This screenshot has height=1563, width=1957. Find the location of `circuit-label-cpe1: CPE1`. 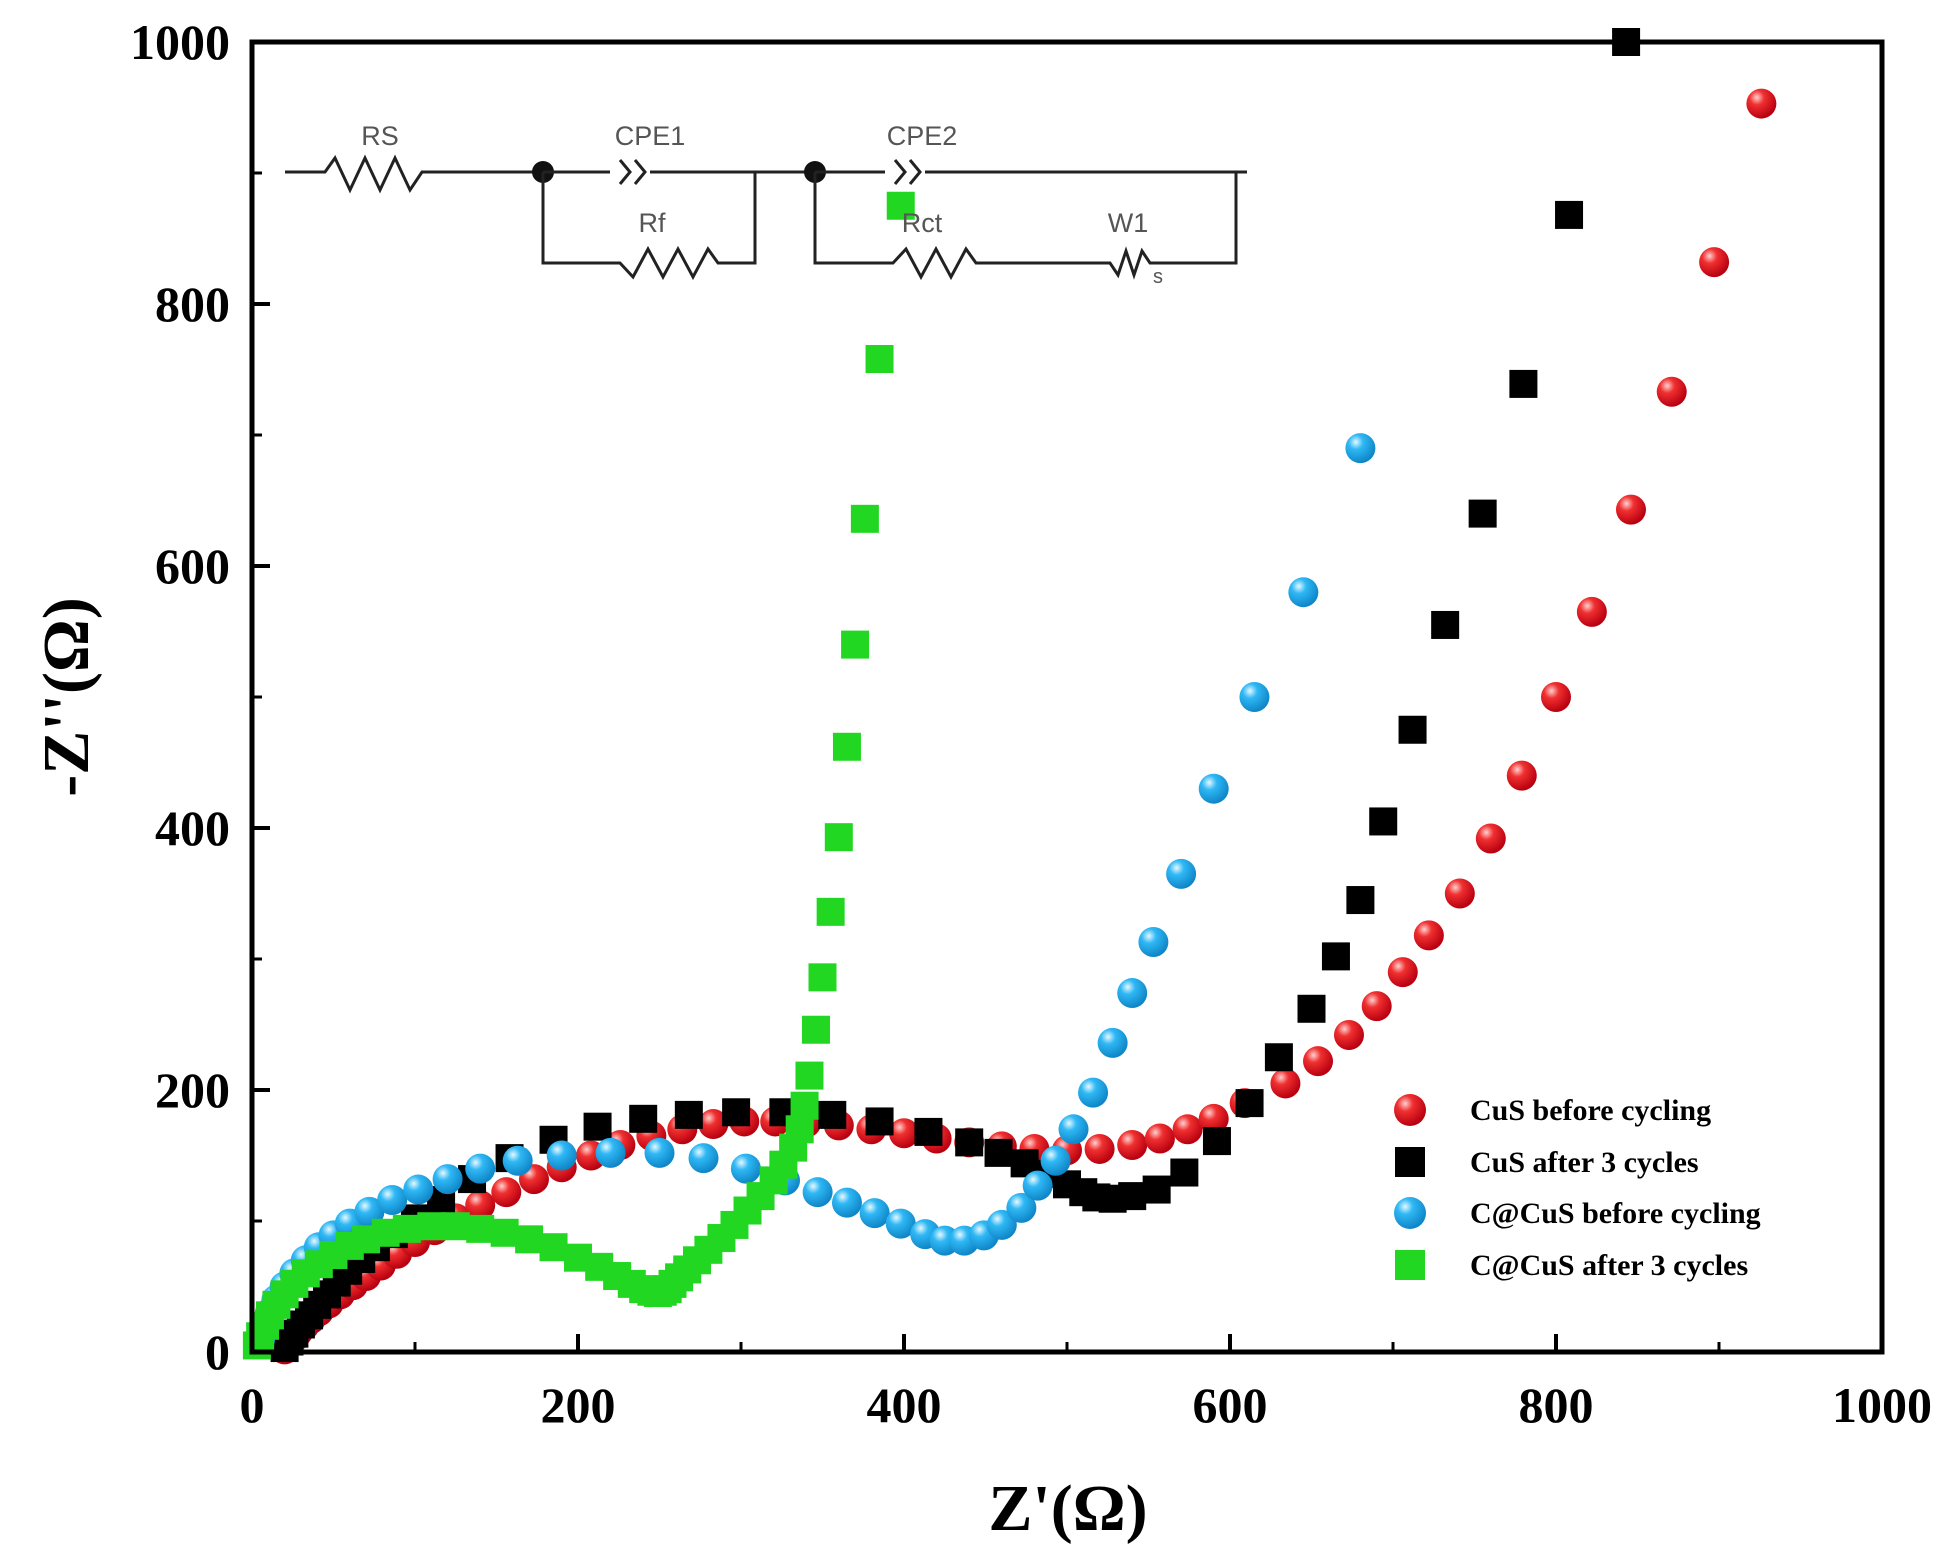

circuit-label-cpe1: CPE1 is located at coordinates (650, 136).